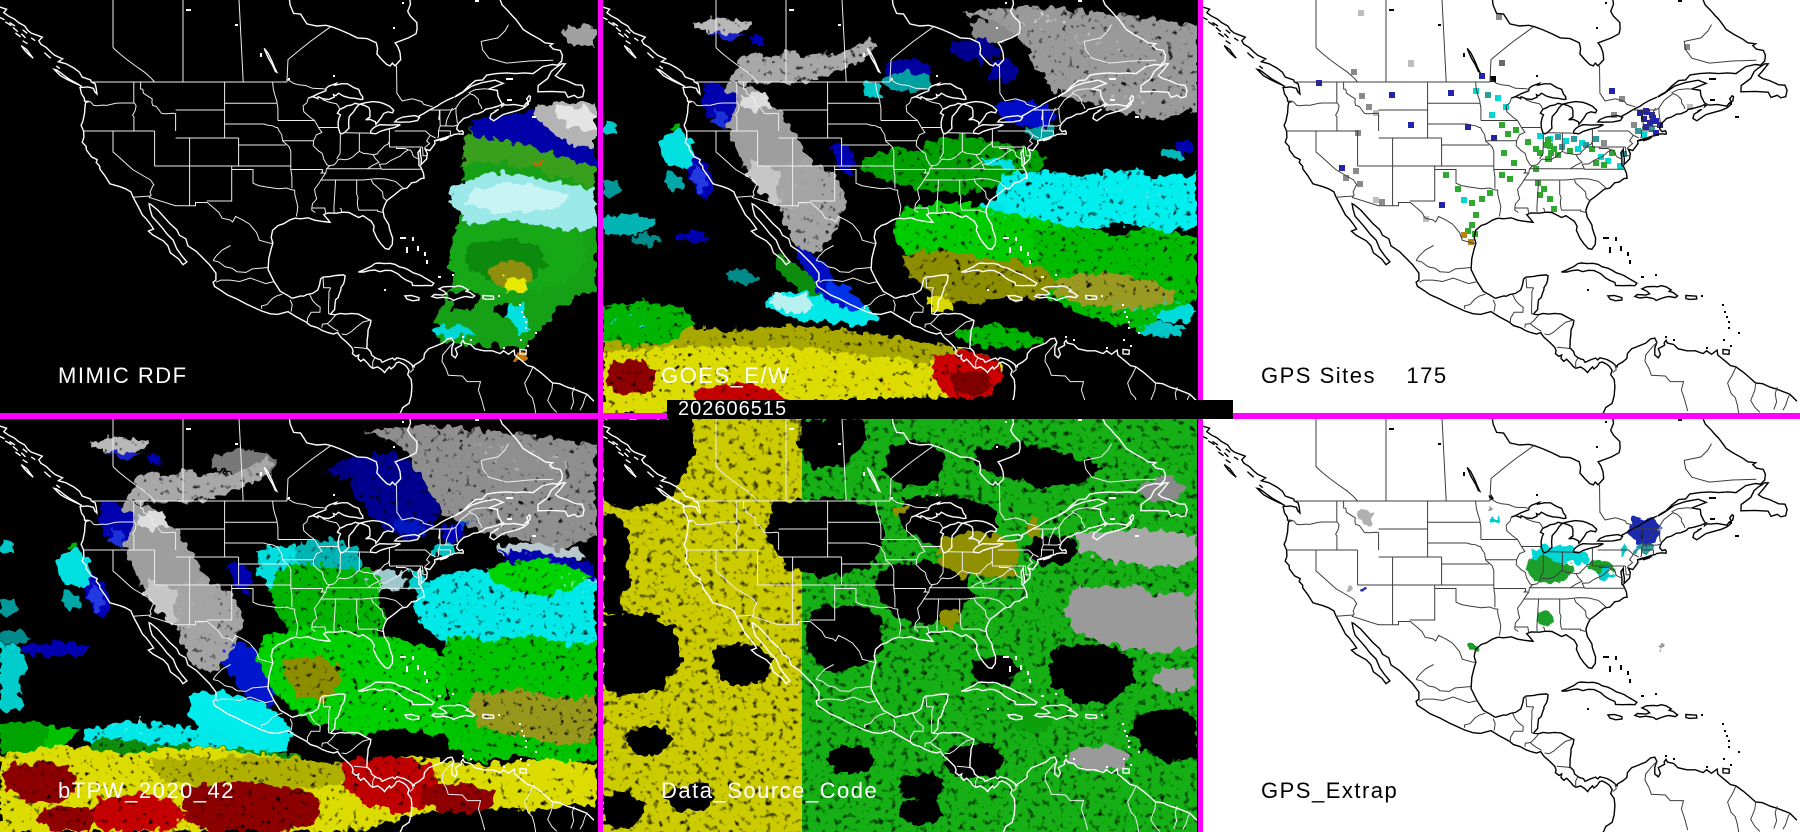 The image size is (1800, 832). Describe the element at coordinates (123, 375) in the screenshot. I see `svg-text: MIMIC RDF` at that location.